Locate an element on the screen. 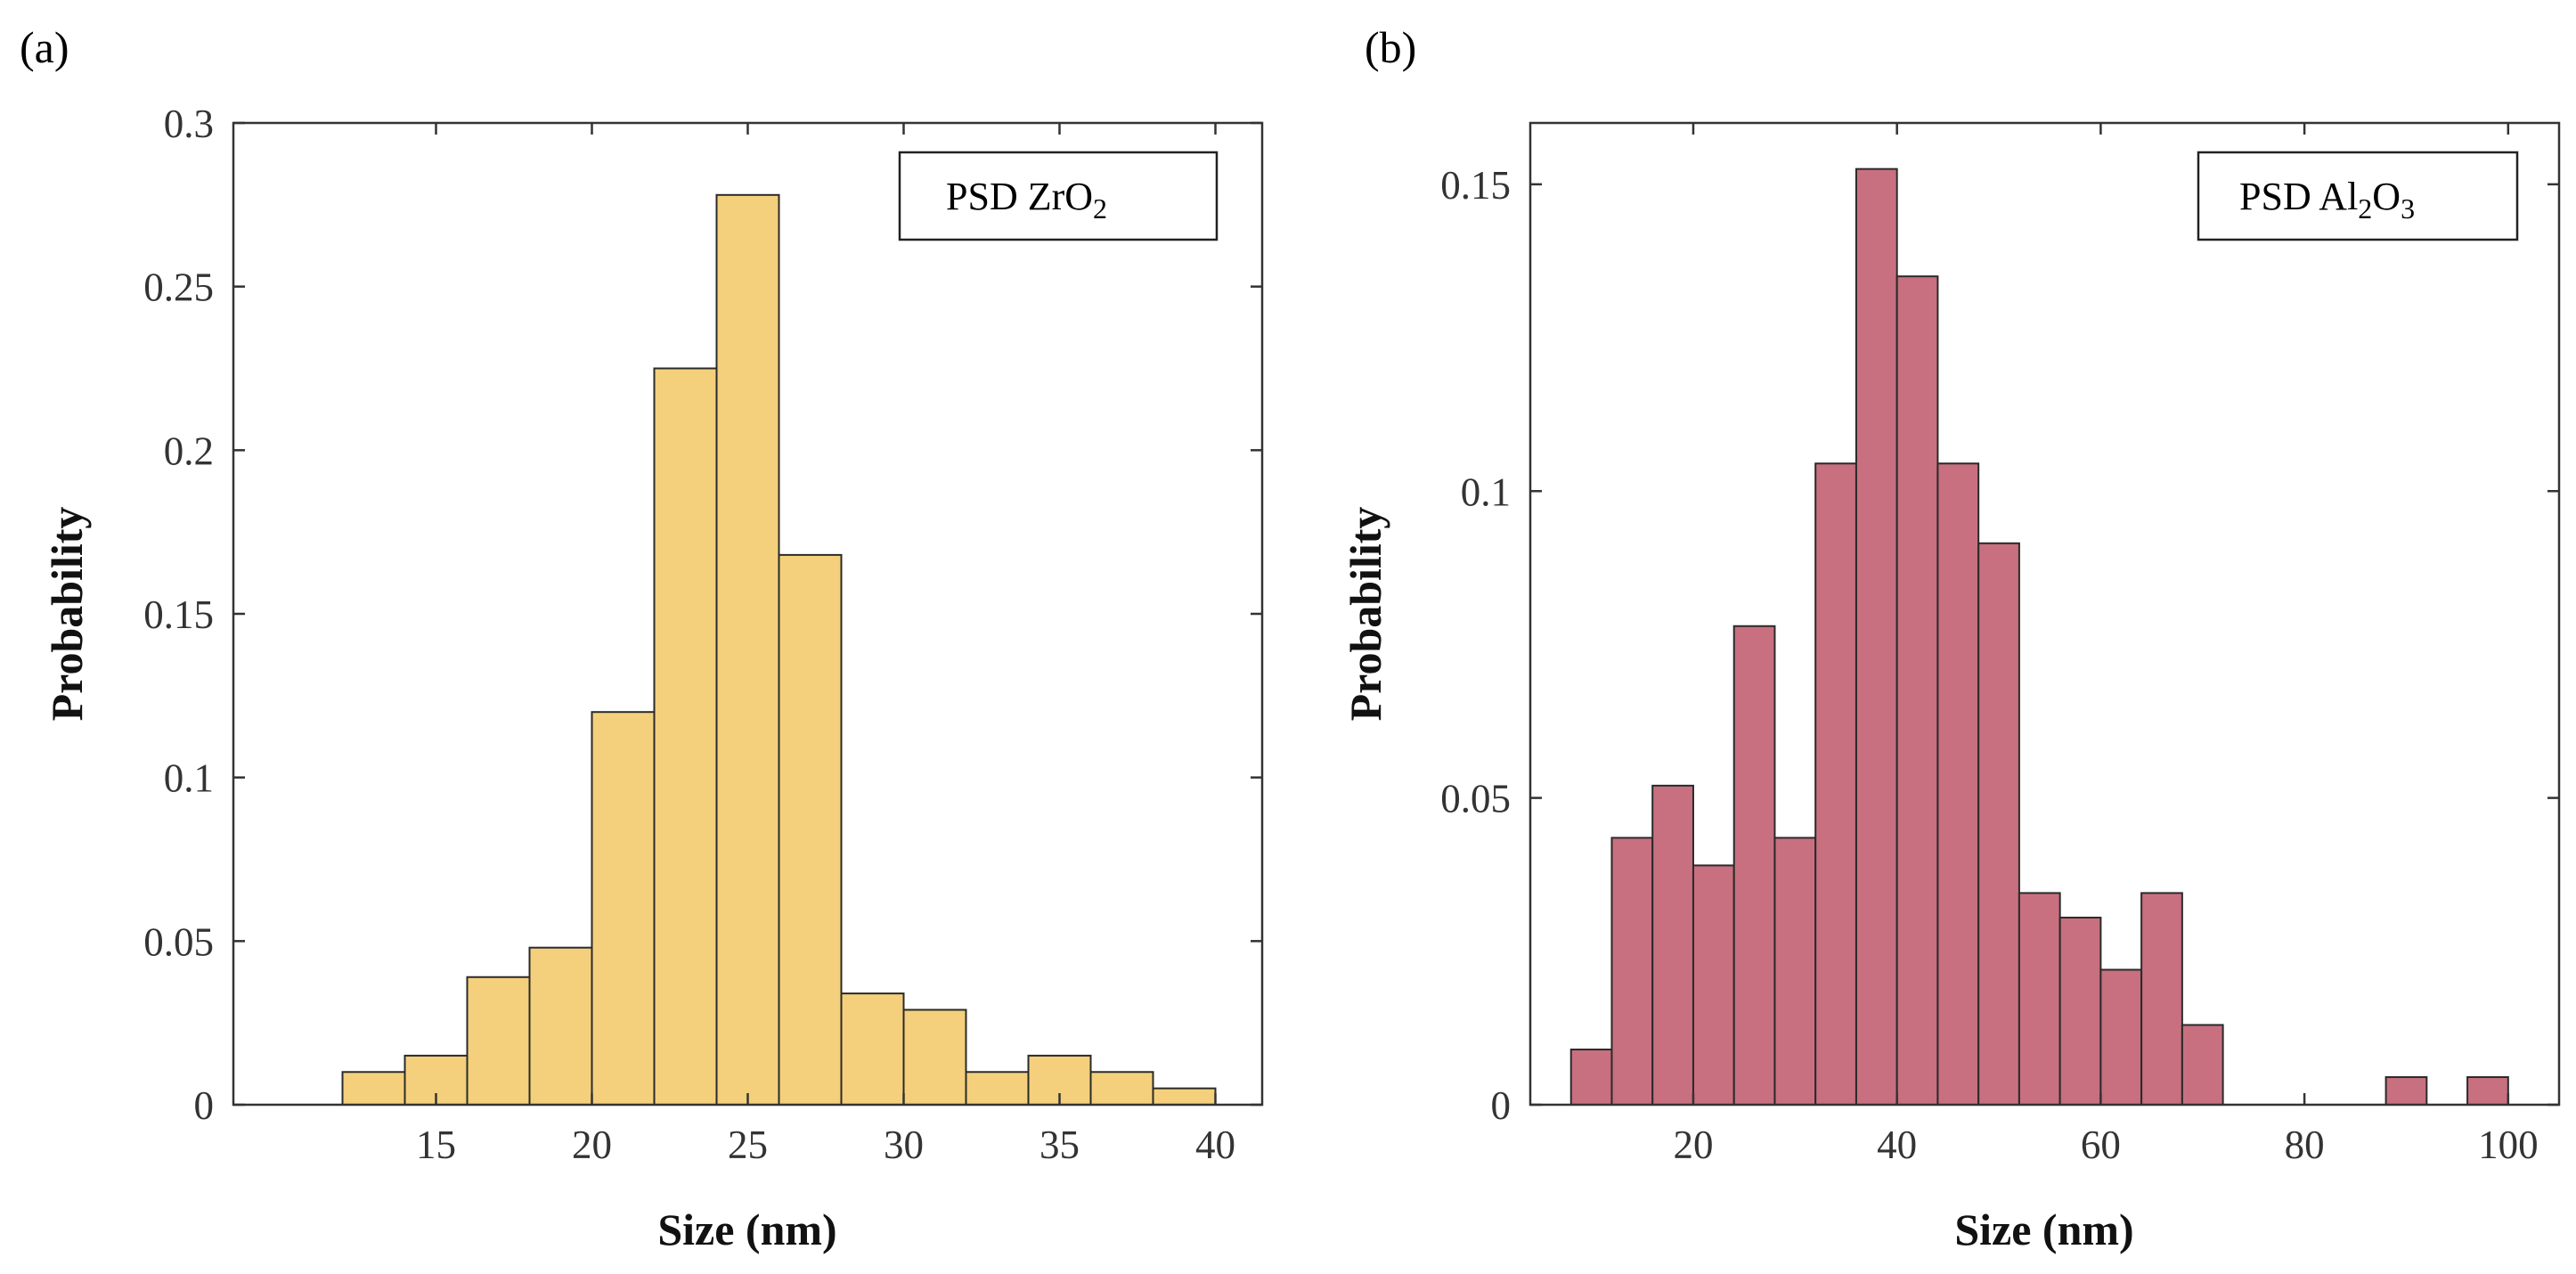 The height and width of the screenshot is (1274, 2576). legend-box-b is located at coordinates (2358, 196).